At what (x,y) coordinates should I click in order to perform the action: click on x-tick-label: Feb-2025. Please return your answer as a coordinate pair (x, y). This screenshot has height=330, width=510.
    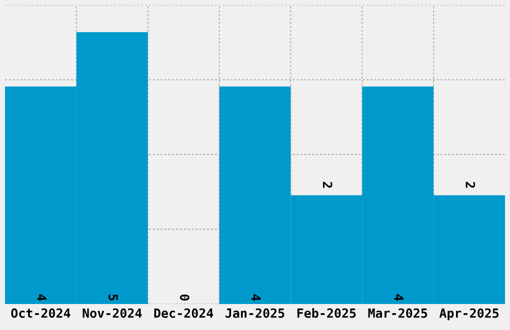
    Looking at the image, I should click on (326, 313).